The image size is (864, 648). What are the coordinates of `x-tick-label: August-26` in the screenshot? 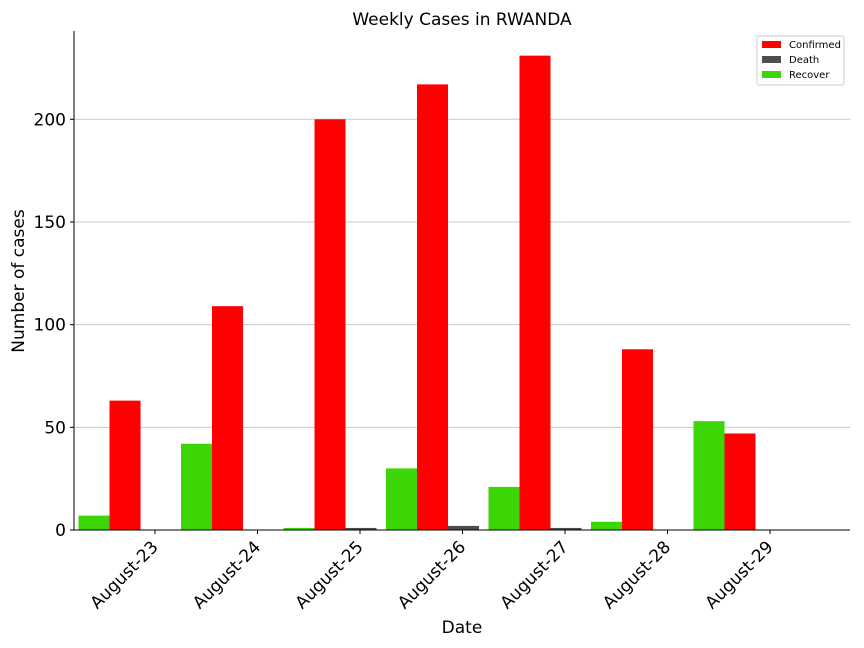 It's located at (432, 575).